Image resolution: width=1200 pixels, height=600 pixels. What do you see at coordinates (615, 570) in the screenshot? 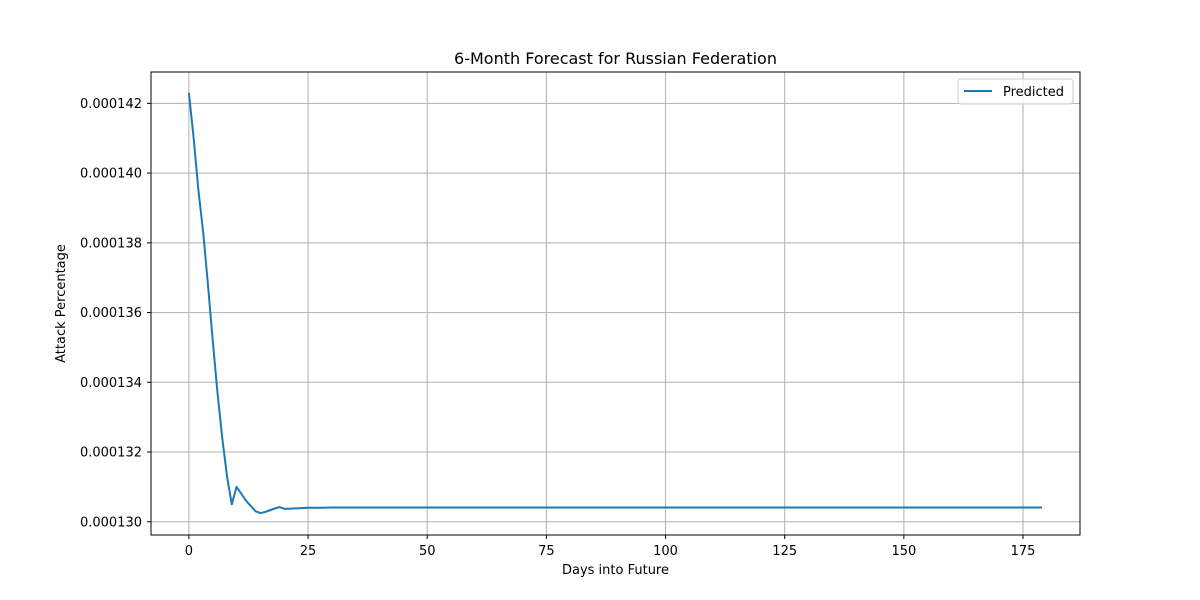
I see `x-axis-label: Days into Future` at bounding box center [615, 570].